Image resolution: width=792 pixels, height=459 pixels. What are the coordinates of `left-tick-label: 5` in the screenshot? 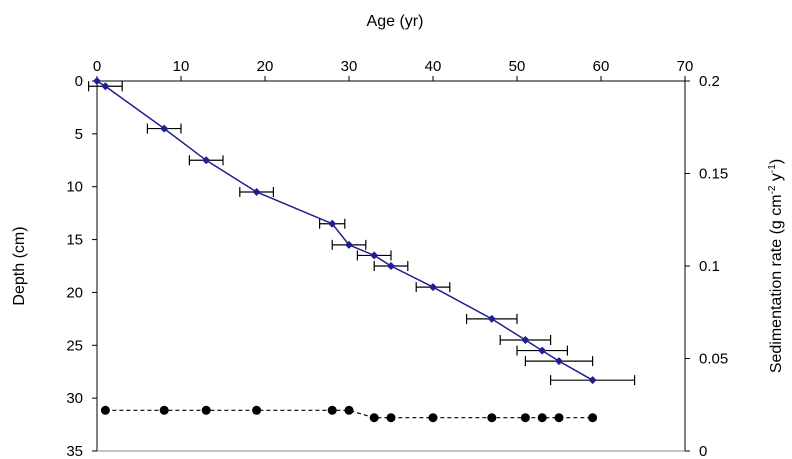 It's located at (79, 134).